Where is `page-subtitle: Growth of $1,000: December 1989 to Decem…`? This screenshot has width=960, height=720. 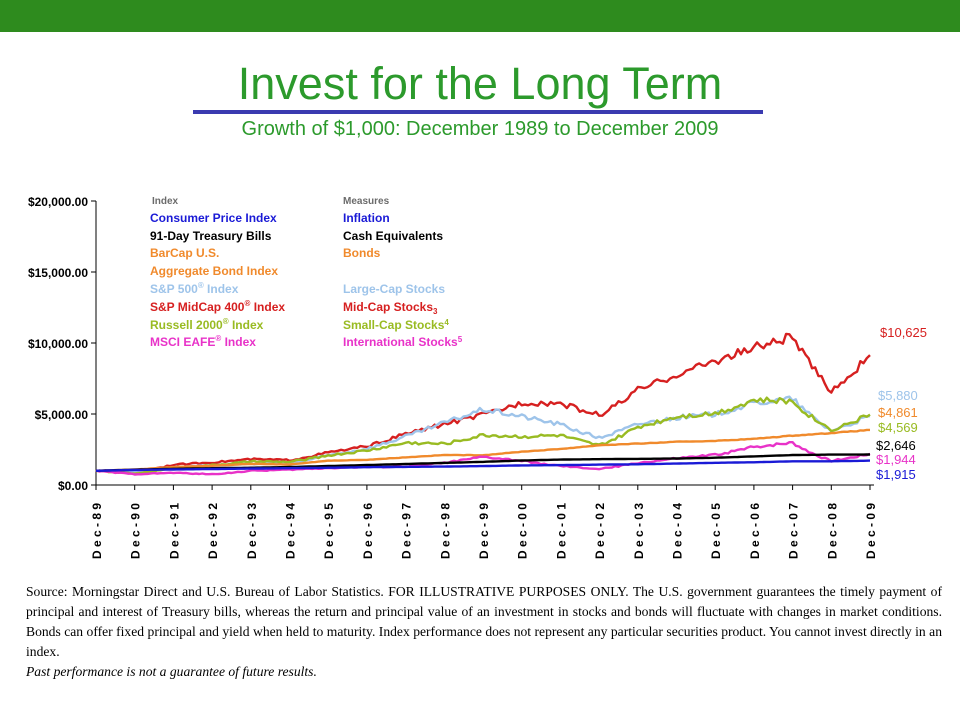 page-subtitle: Growth of $1,000: December 1989 to Decem… is located at coordinates (480, 129).